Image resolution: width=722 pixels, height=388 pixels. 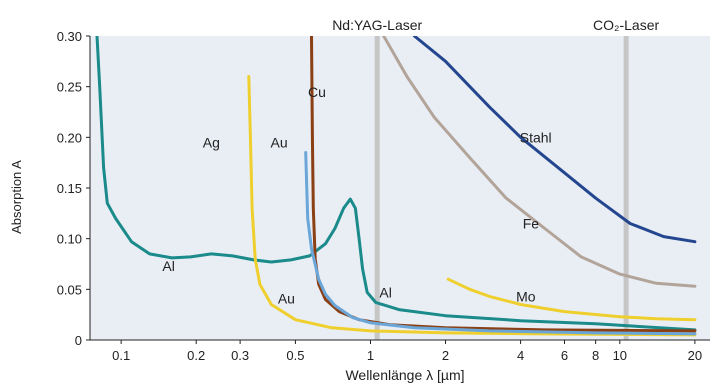 What do you see at coordinates (620, 355) in the screenshot?
I see `x-tick-label: 10` at bounding box center [620, 355].